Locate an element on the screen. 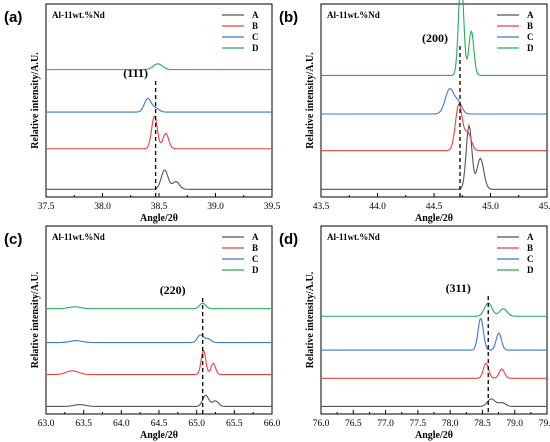 The height and width of the screenshot is (442, 550). series-line-B-b is located at coordinates (434, 127).